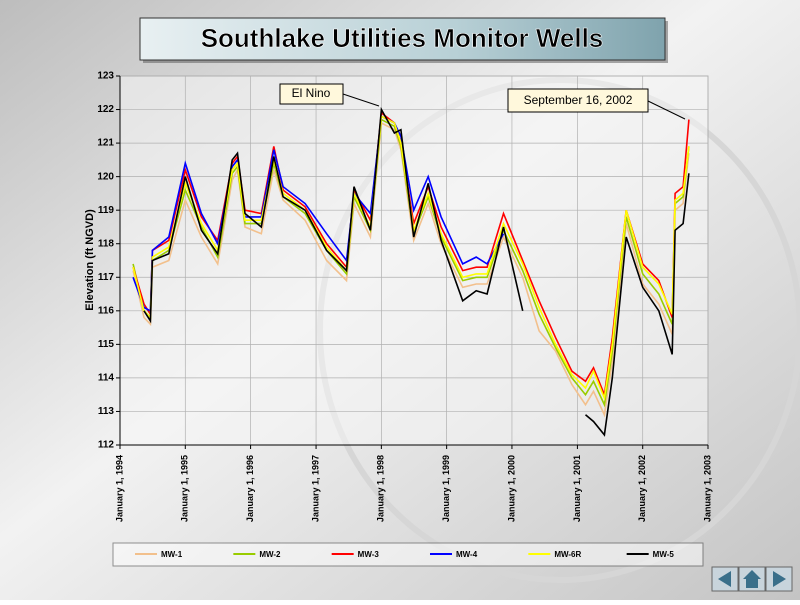 This screenshot has height=605, width=800. Describe the element at coordinates (105, 109) in the screenshot. I see `y-tick-label: 122` at that location.